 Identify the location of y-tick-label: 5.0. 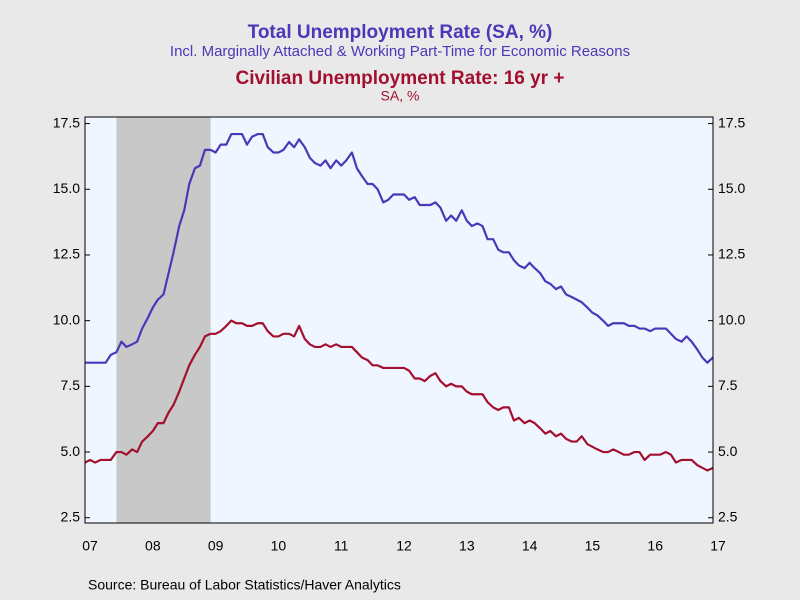
(71, 451).